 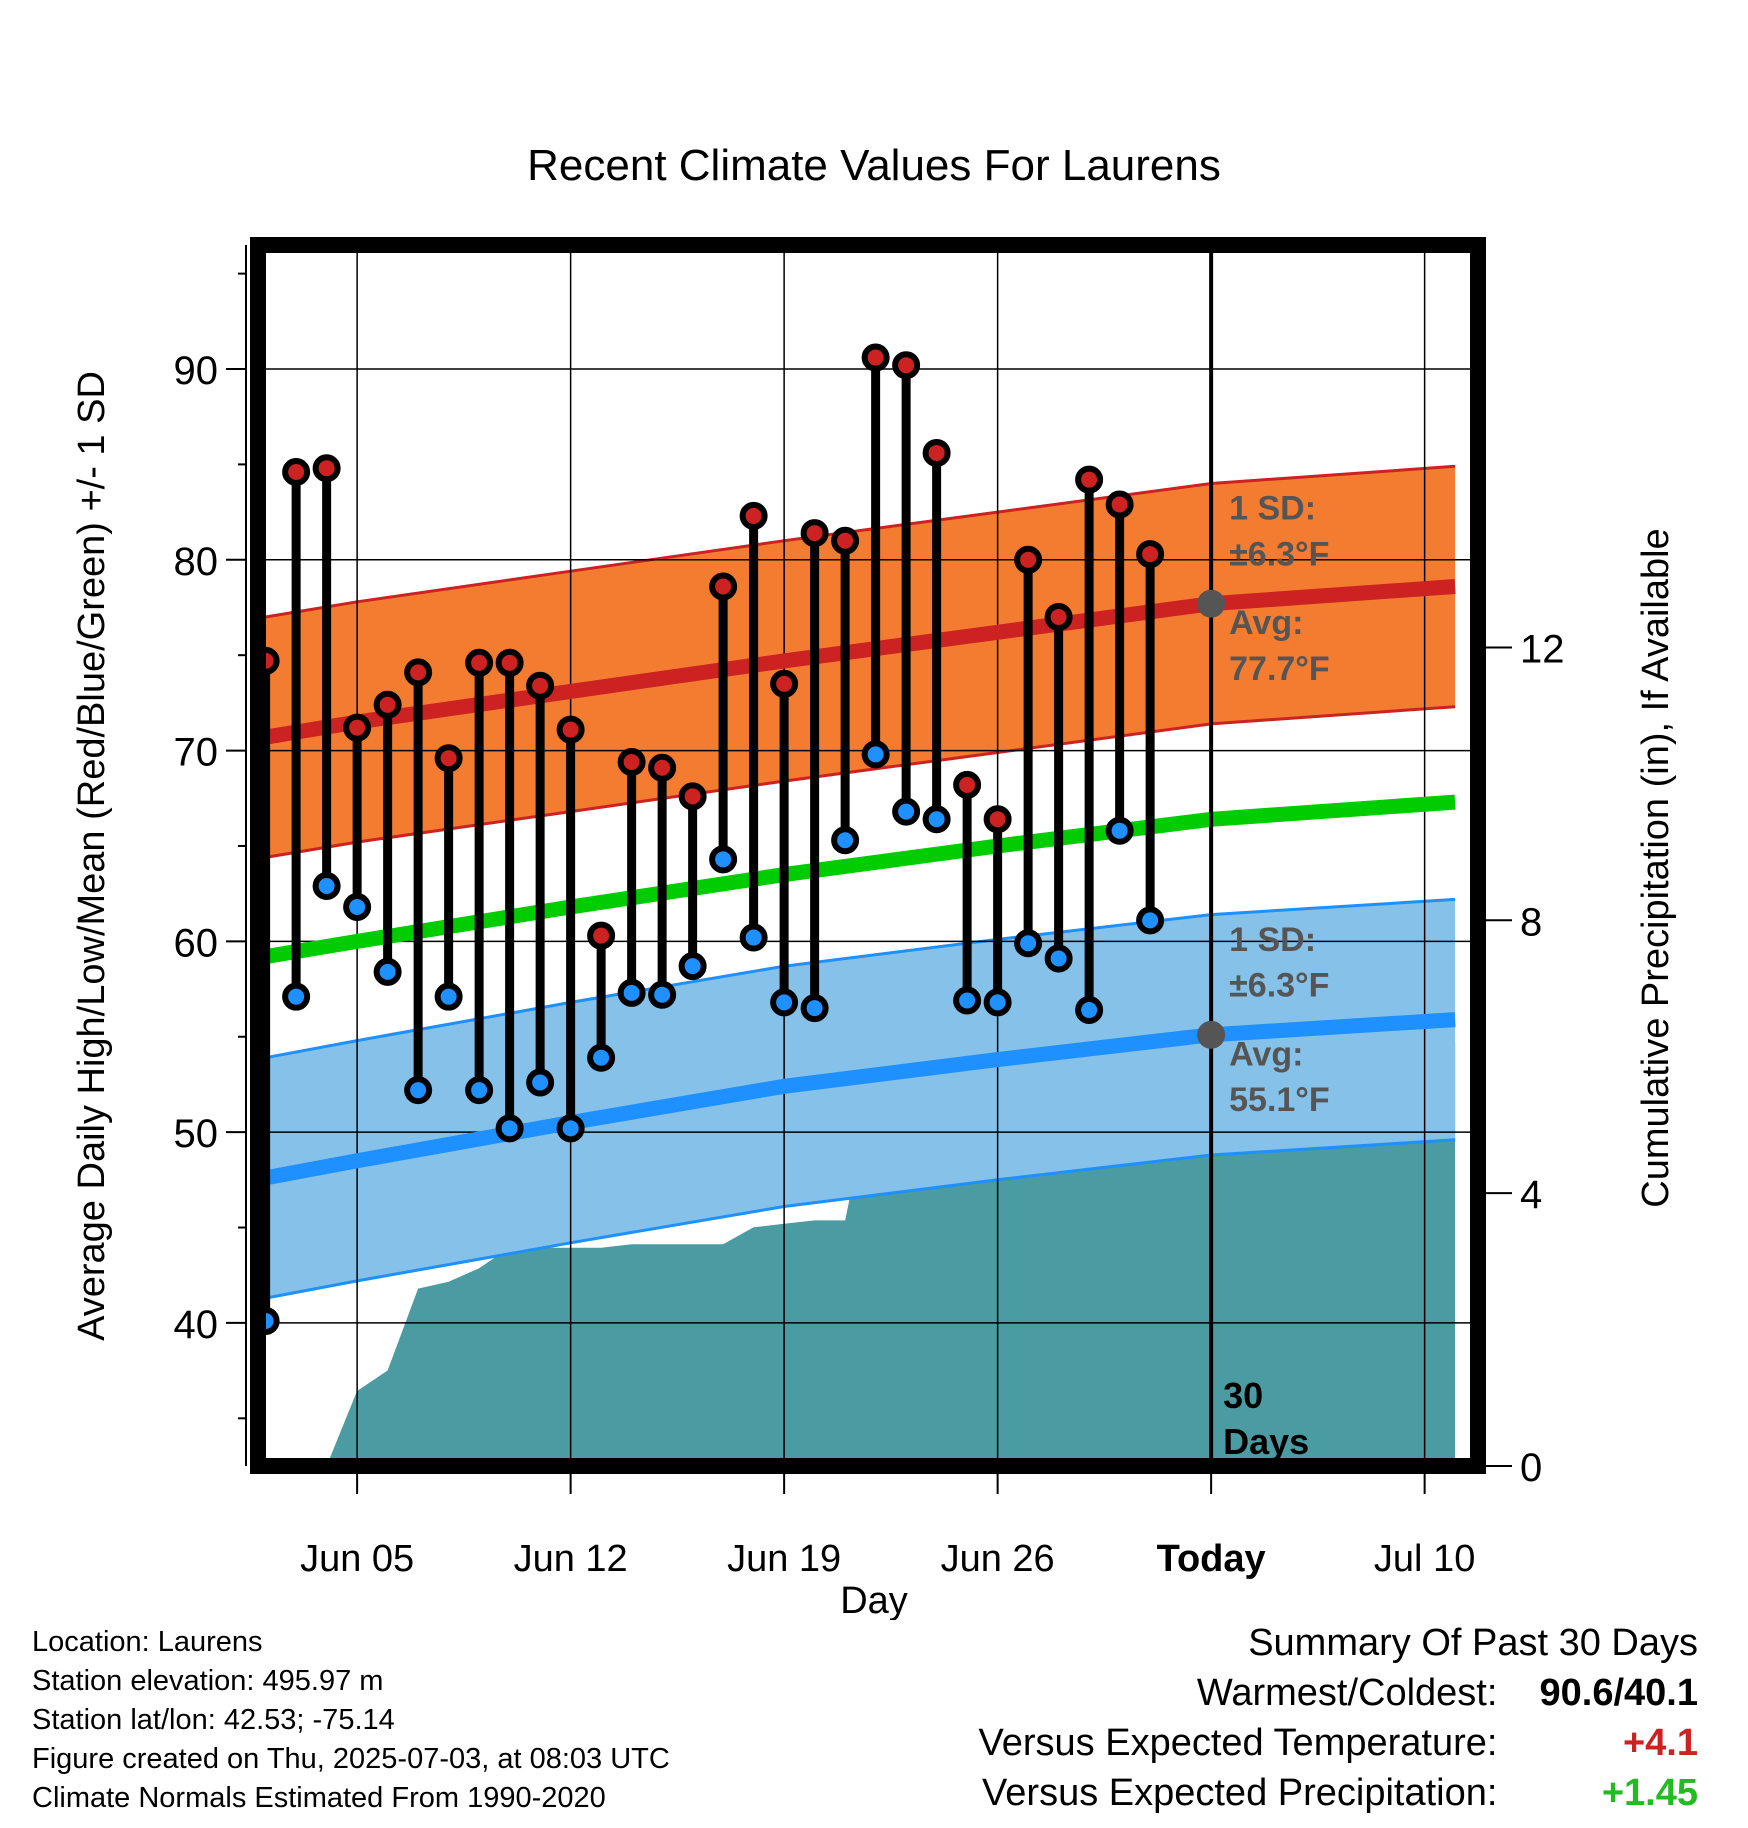 What do you see at coordinates (1272, 940) in the screenshot?
I see `low-sd-label: 1 SD:` at bounding box center [1272, 940].